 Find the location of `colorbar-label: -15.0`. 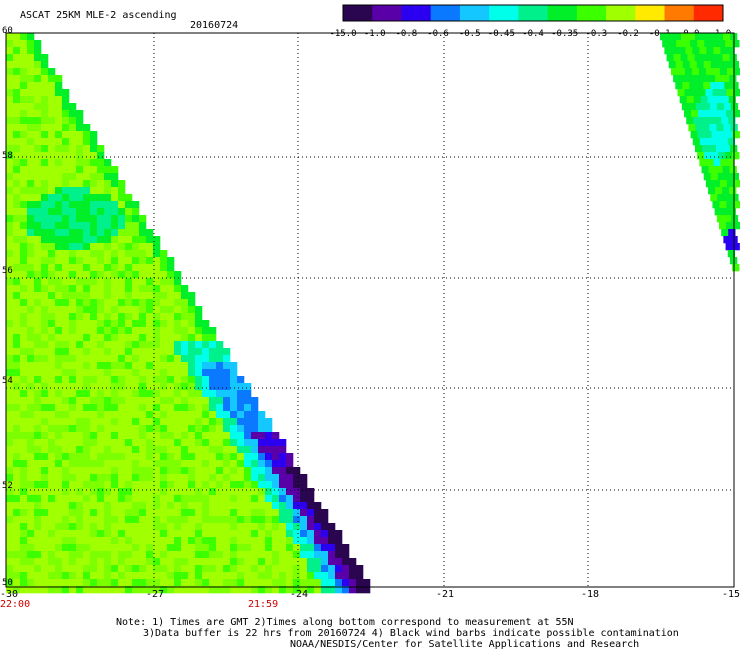

colorbar-label: -15.0 is located at coordinates (342, 34).